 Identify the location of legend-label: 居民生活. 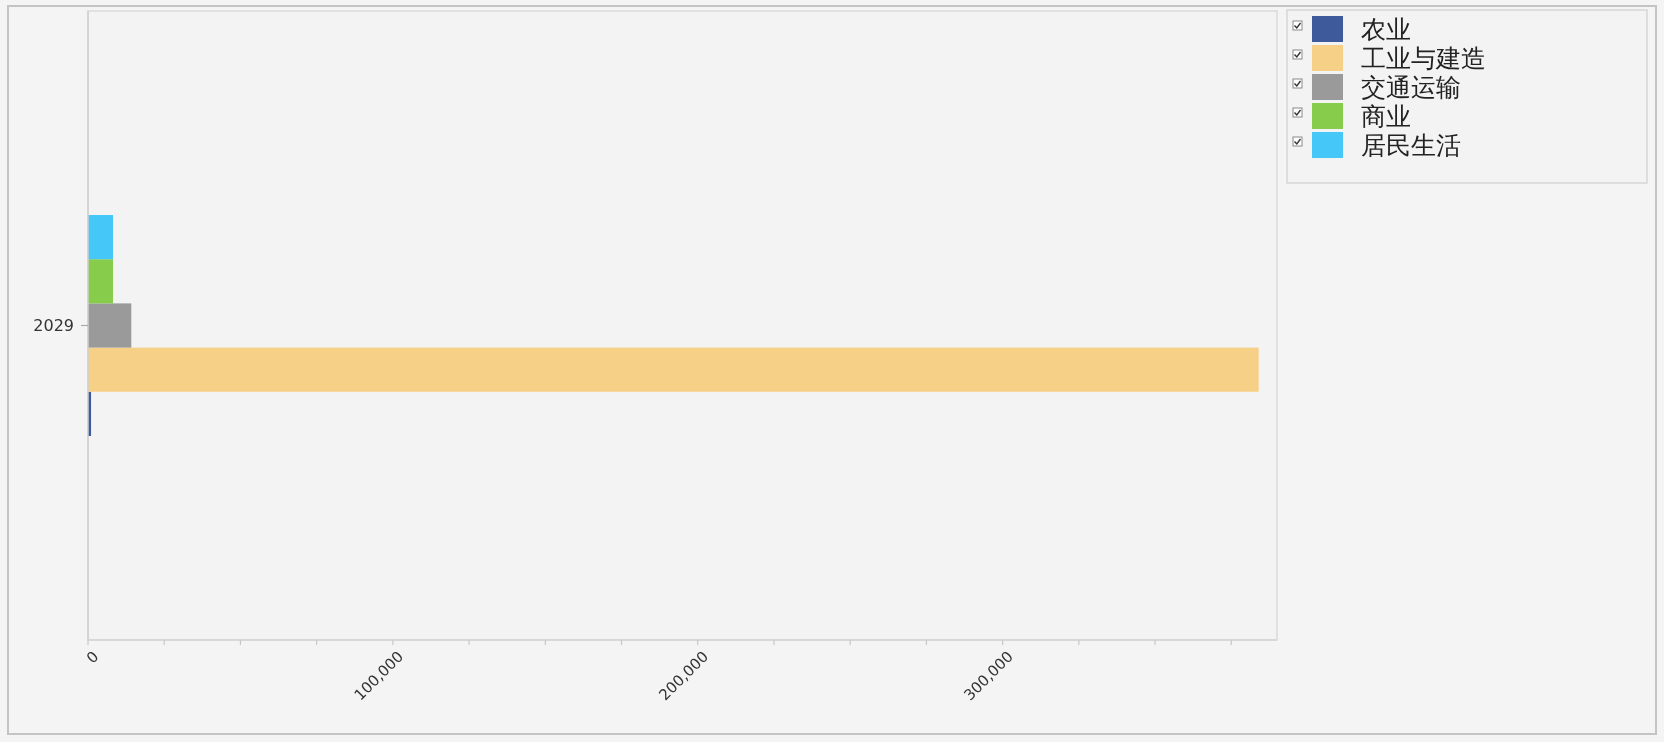
(1411, 145).